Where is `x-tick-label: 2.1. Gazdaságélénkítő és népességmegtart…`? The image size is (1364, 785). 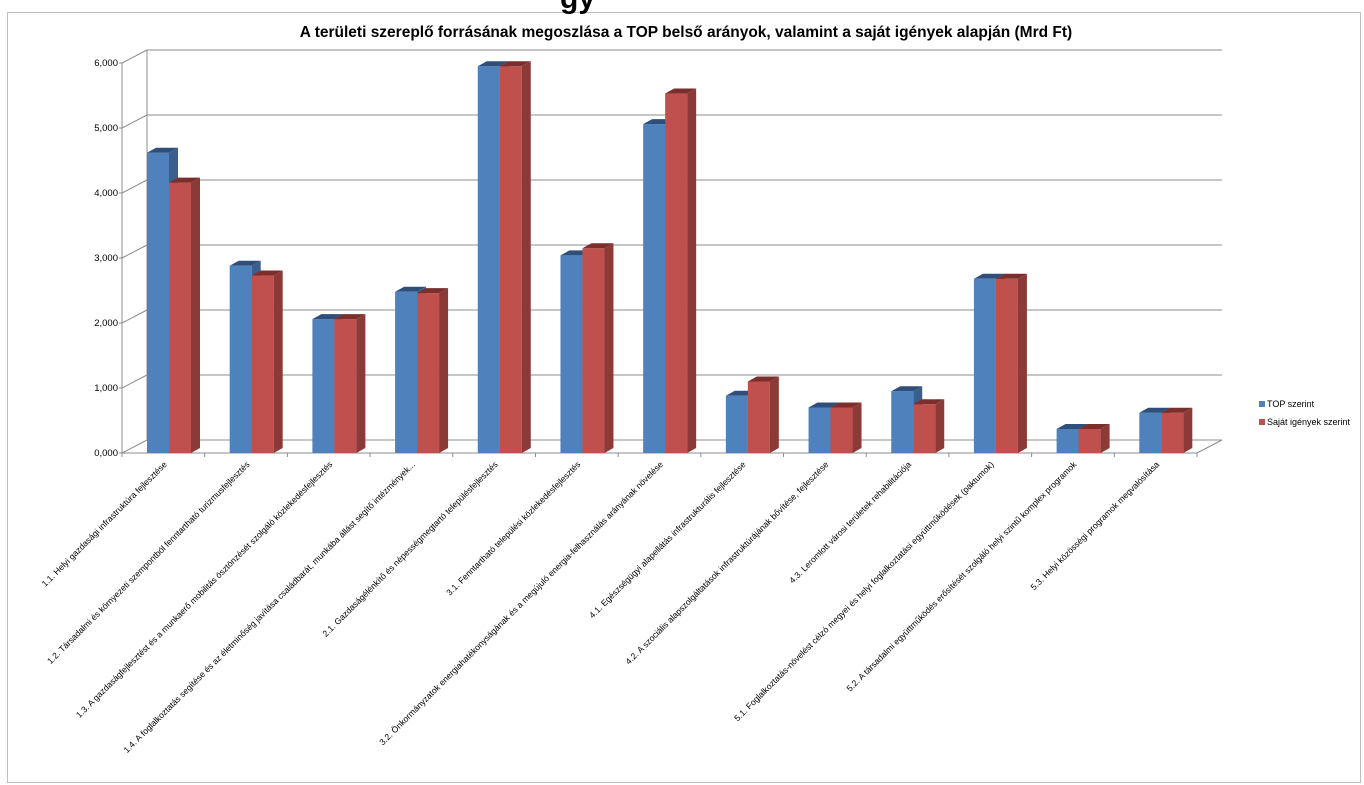 x-tick-label: 2.1. Gazdaságélénkítő és népességmegtart… is located at coordinates (409, 548).